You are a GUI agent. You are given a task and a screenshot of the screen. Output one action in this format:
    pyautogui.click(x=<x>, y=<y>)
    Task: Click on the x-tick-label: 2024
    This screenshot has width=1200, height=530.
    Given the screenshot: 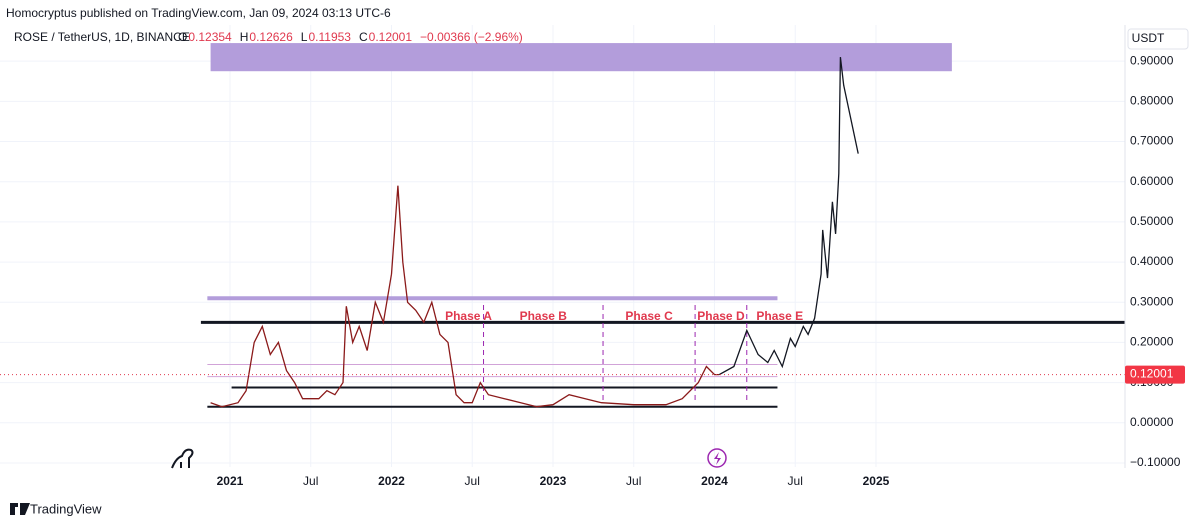 What is the action you would take?
    pyautogui.click(x=714, y=481)
    